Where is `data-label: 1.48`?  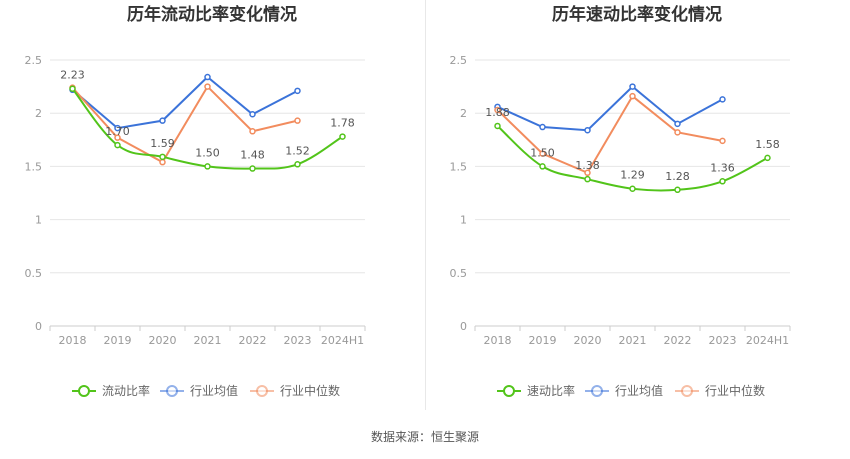 data-label: 1.48 is located at coordinates (252, 155).